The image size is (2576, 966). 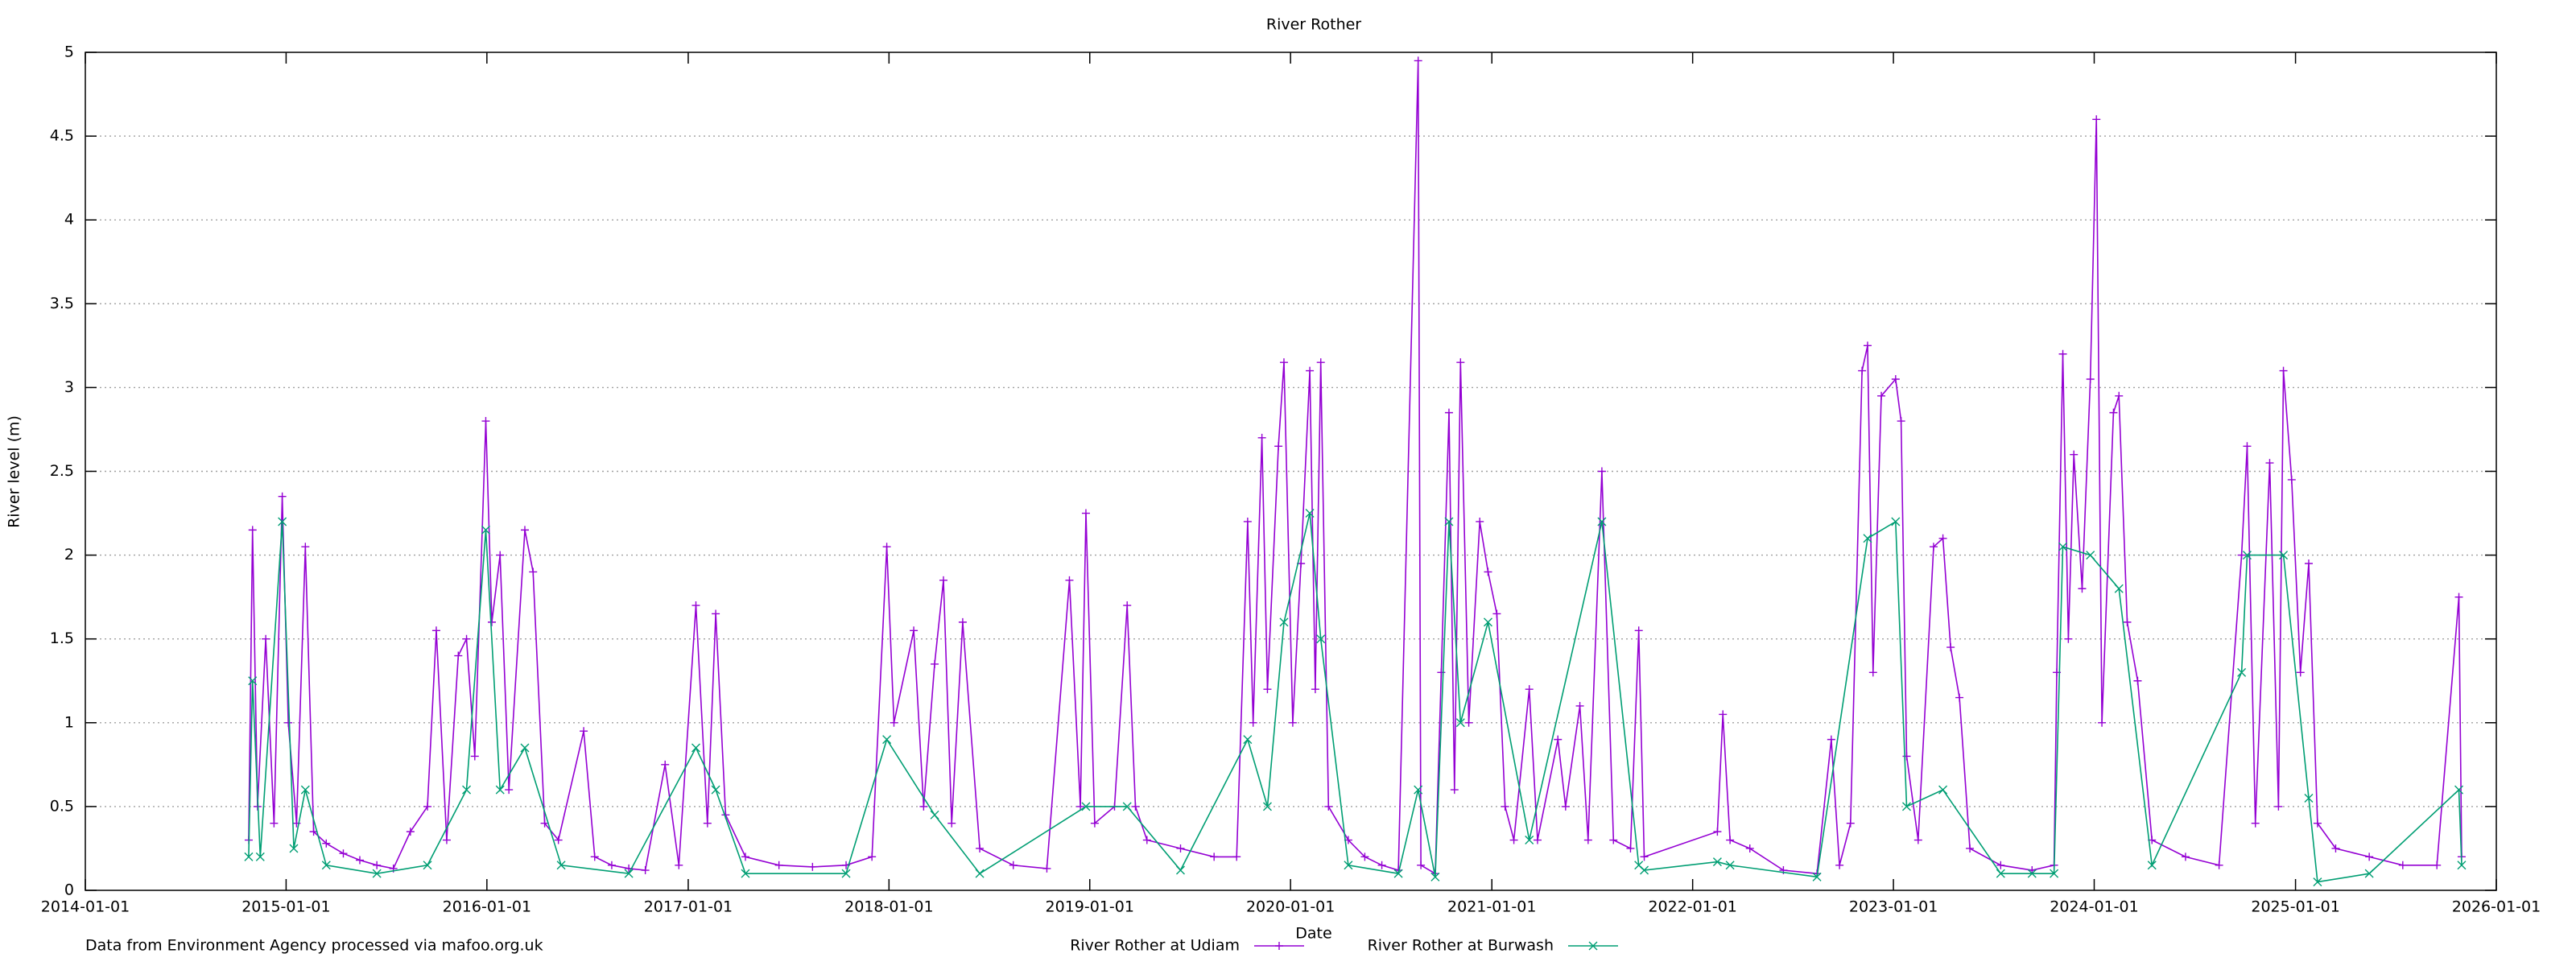 I want to click on y-tick-label: 1, so click(x=69, y=722).